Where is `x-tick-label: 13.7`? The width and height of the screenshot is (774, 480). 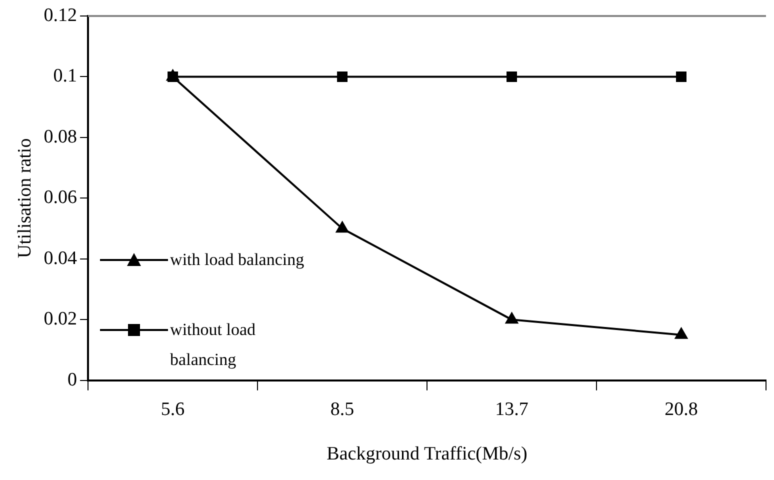
x-tick-label: 13.7 is located at coordinates (511, 409).